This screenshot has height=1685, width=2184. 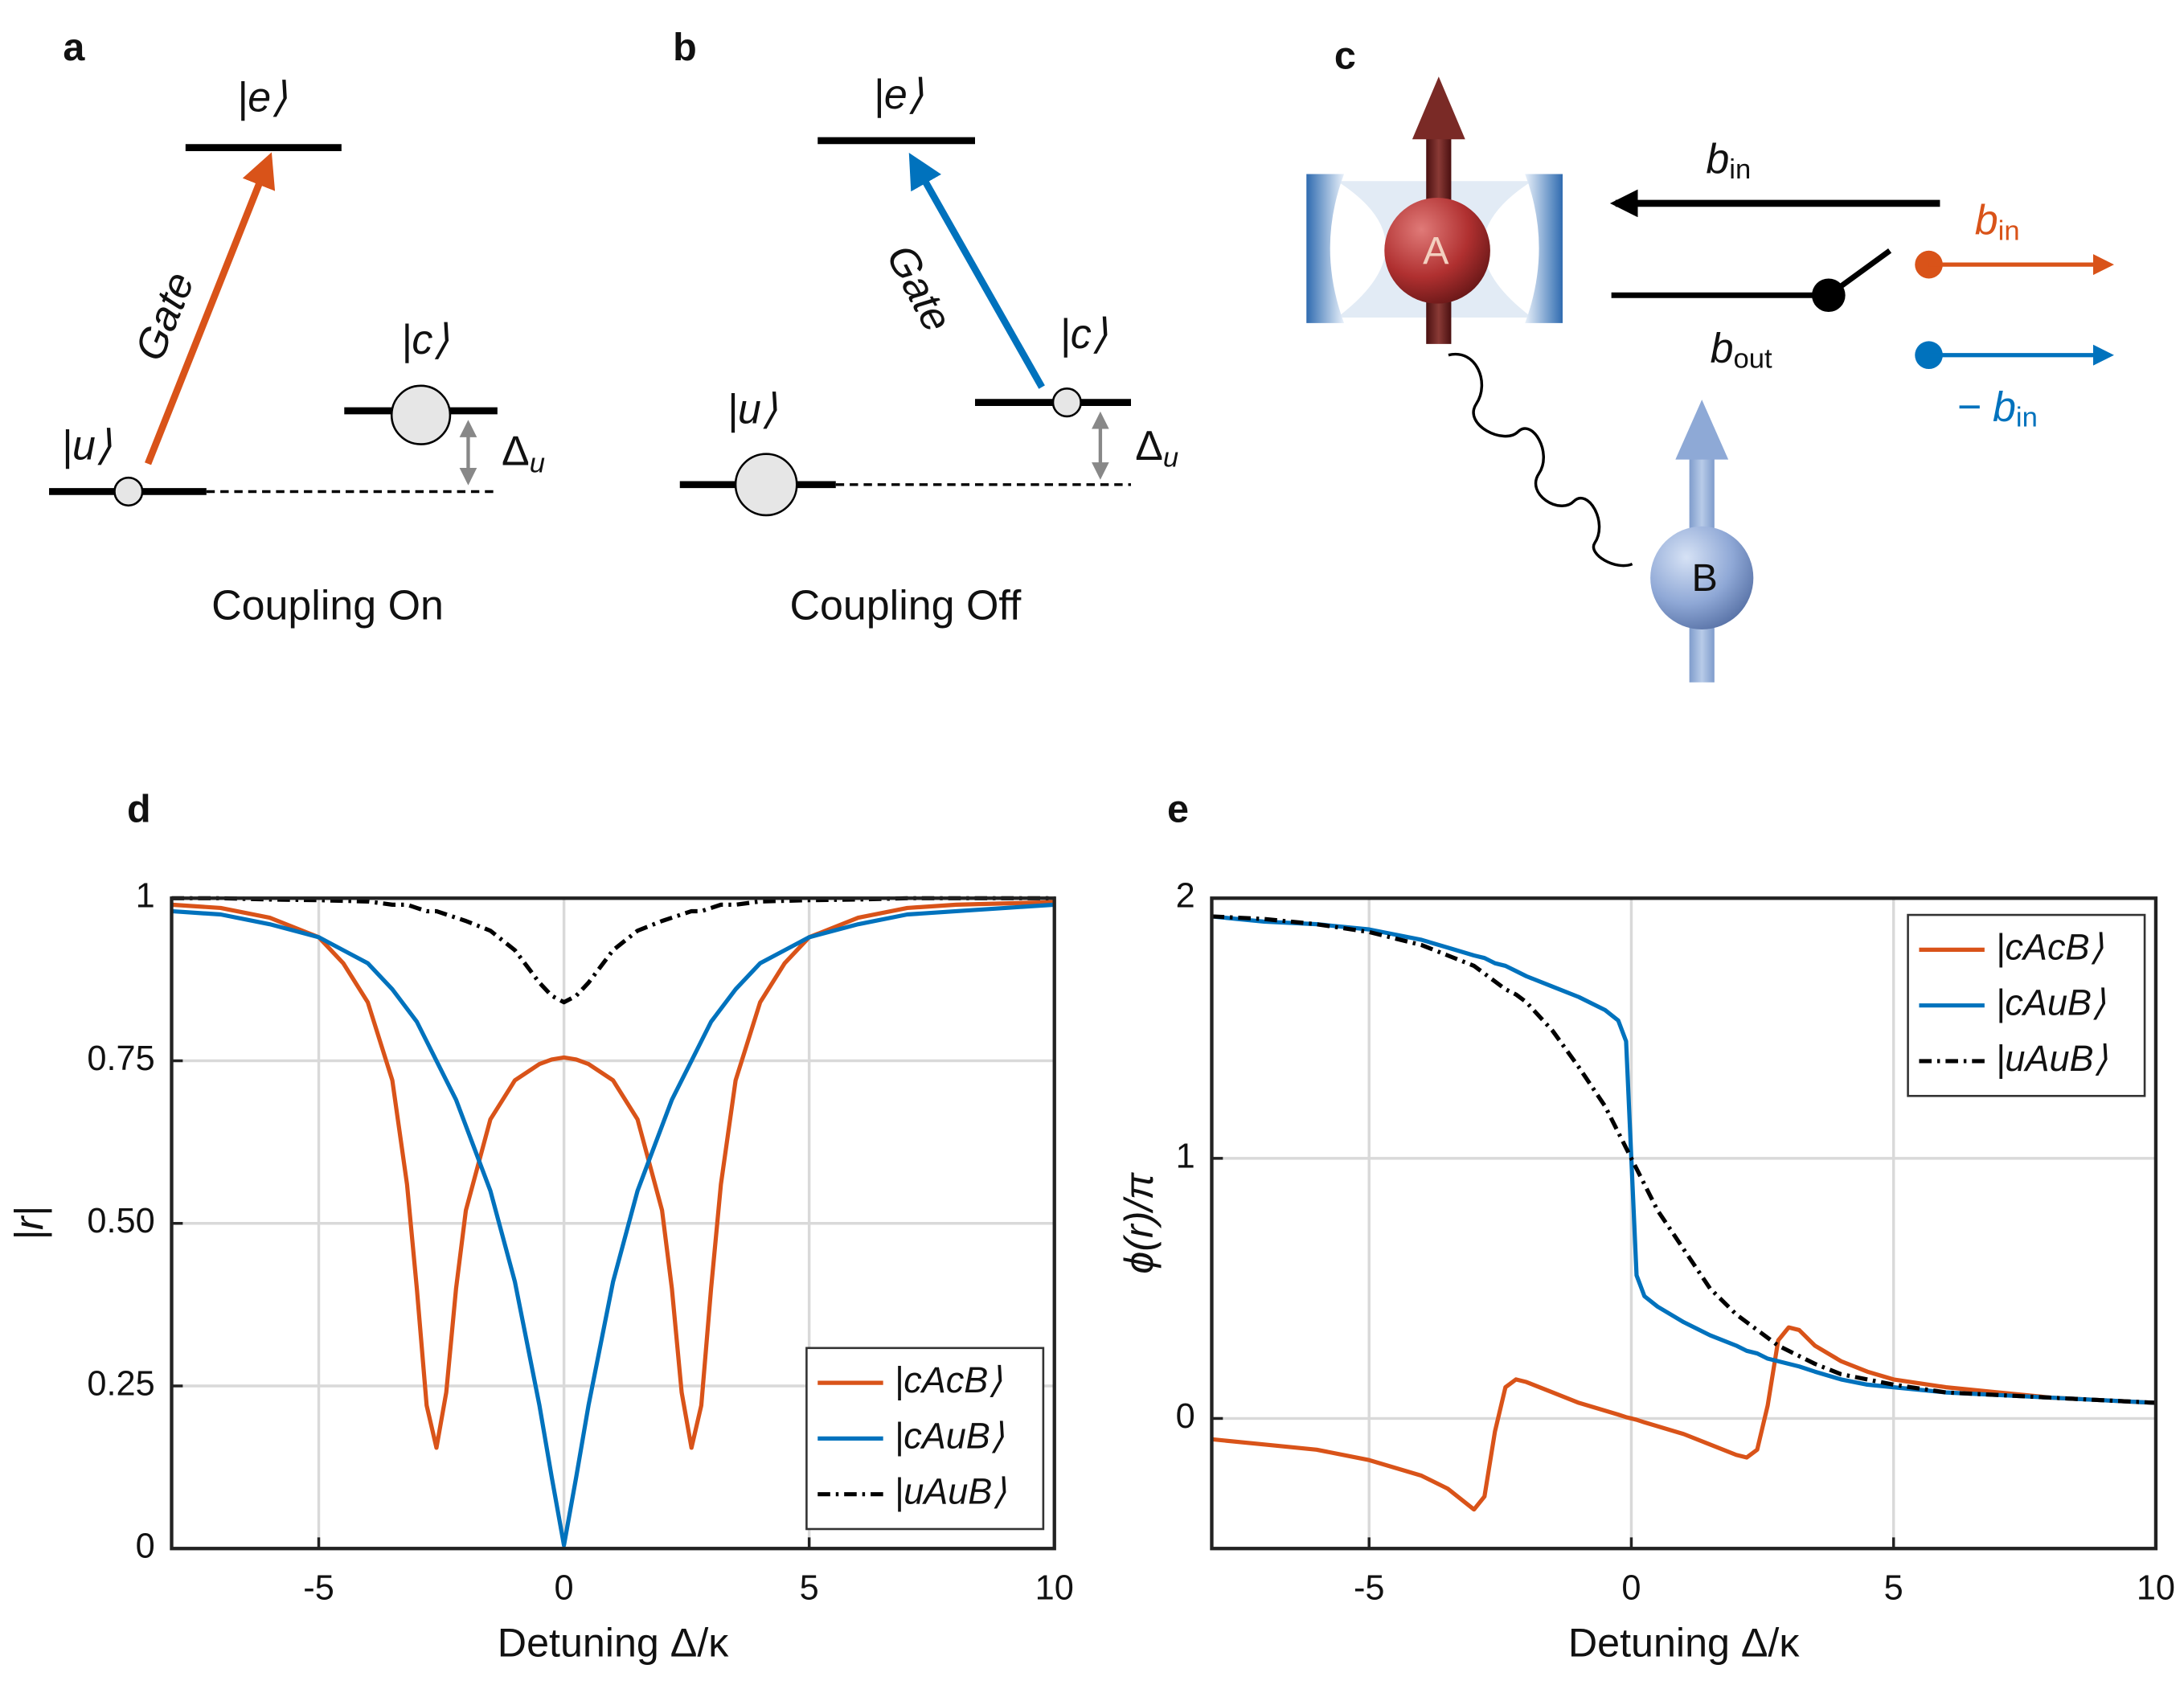 What do you see at coordinates (1986, 406) in the screenshot?
I see `symbol: − b` at bounding box center [1986, 406].